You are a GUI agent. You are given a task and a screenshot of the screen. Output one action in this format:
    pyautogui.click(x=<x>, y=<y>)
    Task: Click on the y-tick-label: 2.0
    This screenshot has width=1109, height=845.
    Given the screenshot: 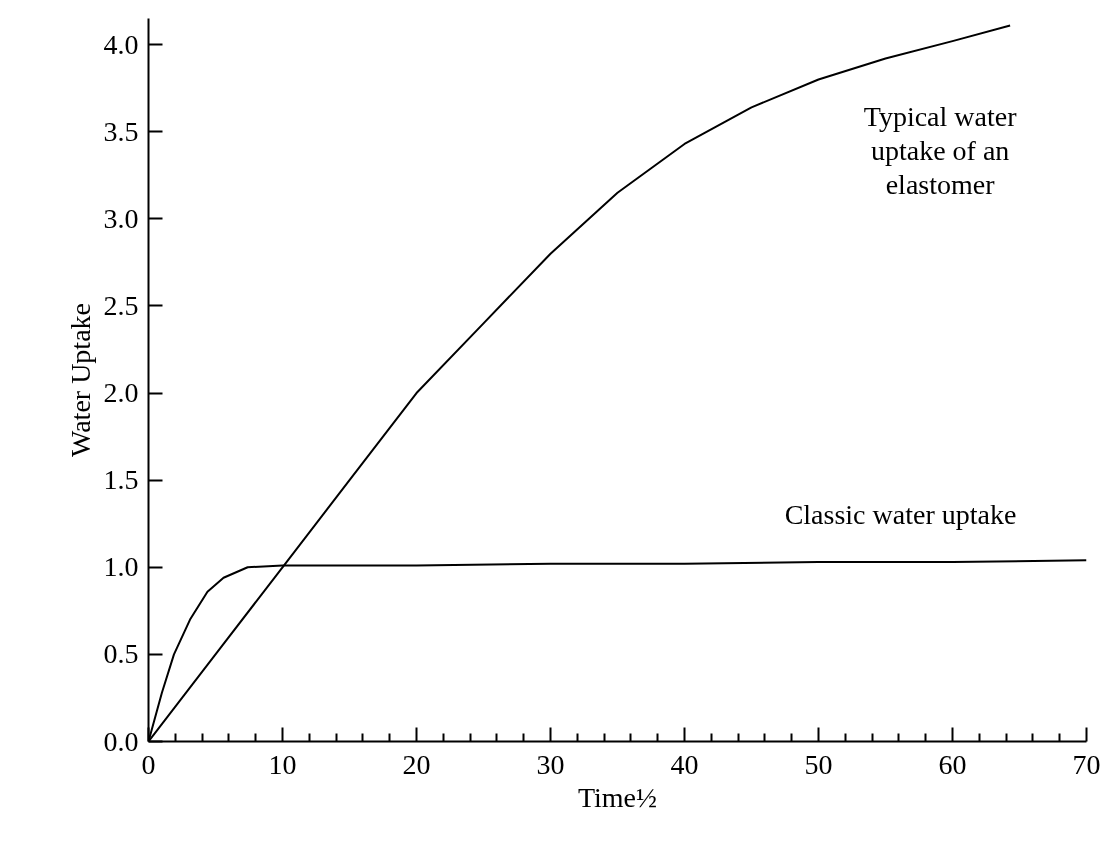 What is the action you would take?
    pyautogui.click(x=121, y=393)
    